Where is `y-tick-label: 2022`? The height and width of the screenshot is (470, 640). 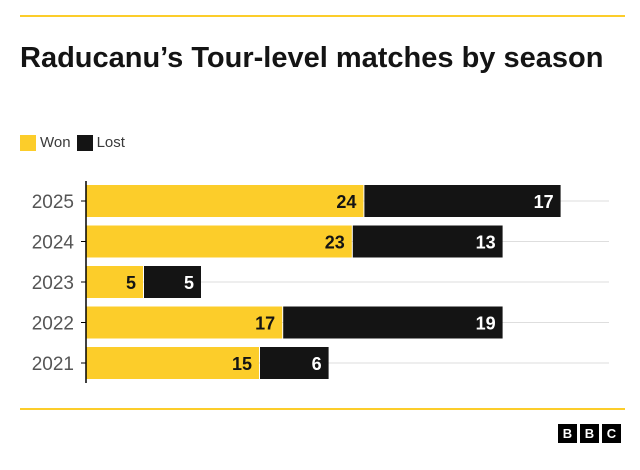 y-tick-label: 2022 is located at coordinates (53, 324).